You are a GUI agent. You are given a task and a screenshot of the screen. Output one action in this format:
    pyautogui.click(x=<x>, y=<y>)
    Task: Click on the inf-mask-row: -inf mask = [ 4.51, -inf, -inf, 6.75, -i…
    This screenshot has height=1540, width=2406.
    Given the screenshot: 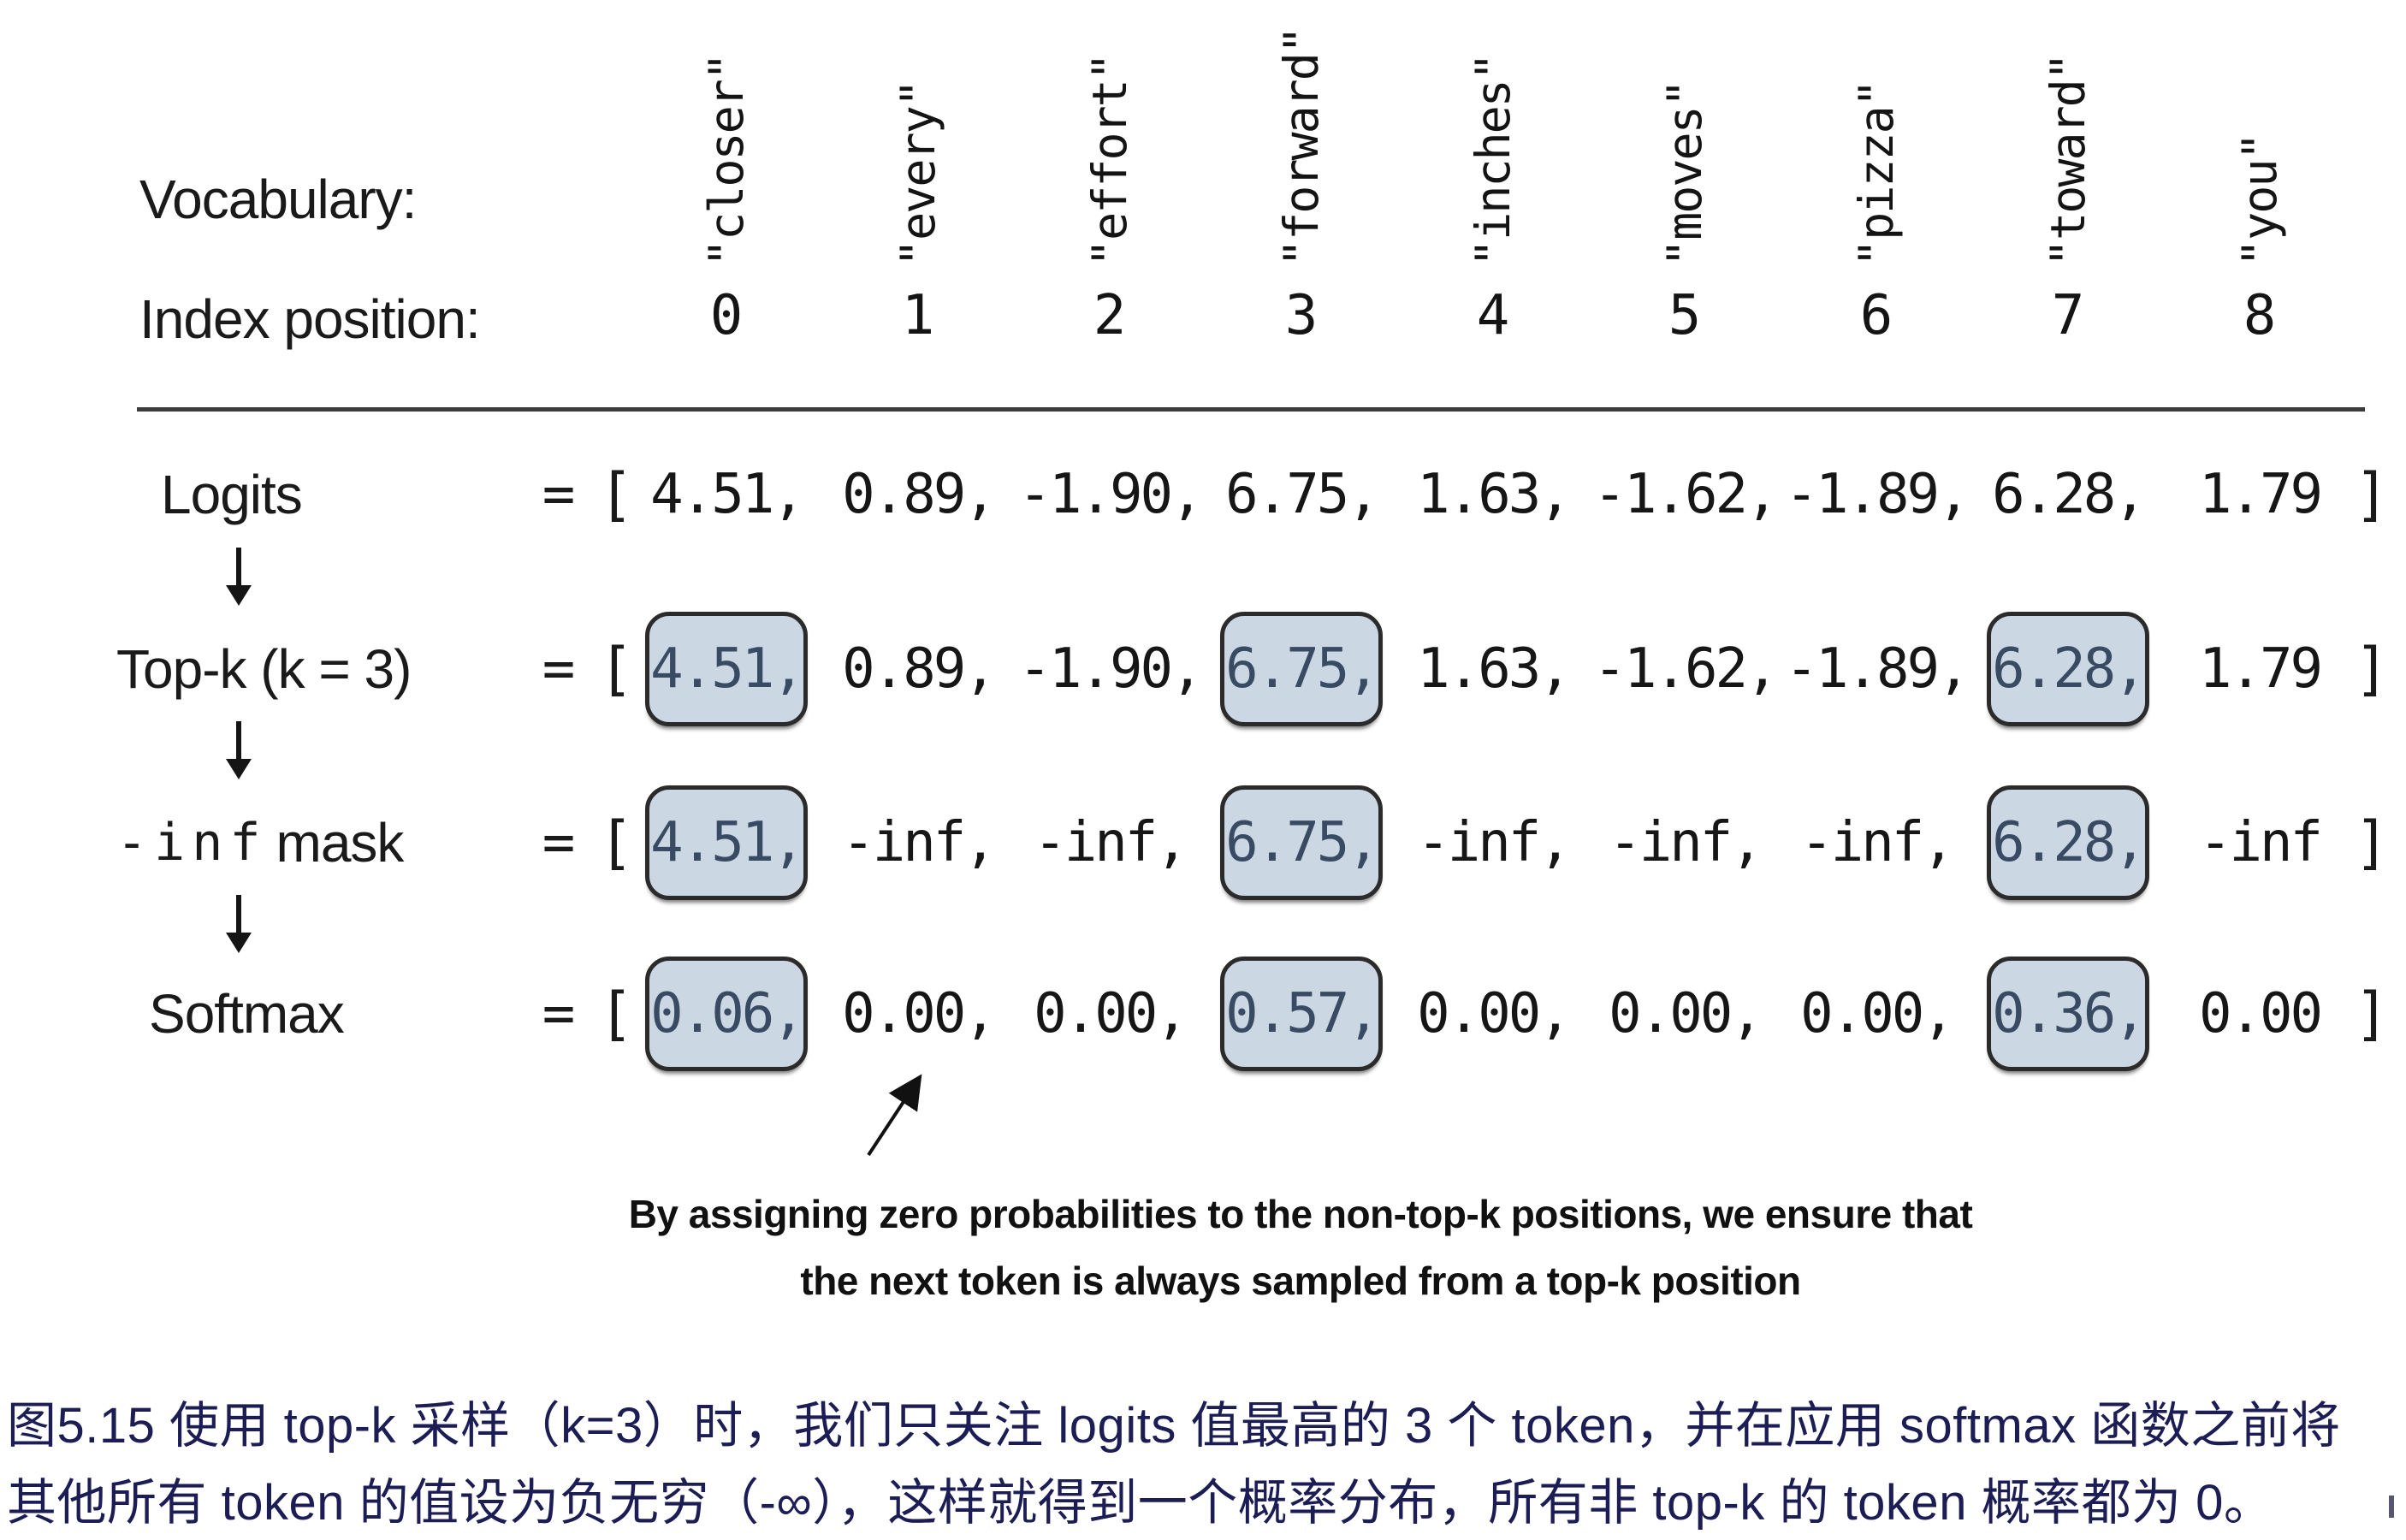 What is the action you would take?
    pyautogui.click(x=1203, y=843)
    